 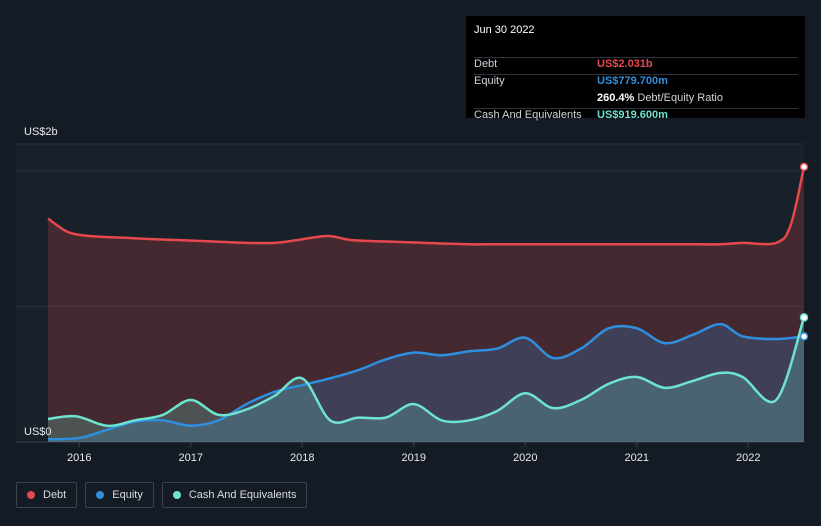 I want to click on tooltip-date: Jun 30 2022, so click(x=504, y=30).